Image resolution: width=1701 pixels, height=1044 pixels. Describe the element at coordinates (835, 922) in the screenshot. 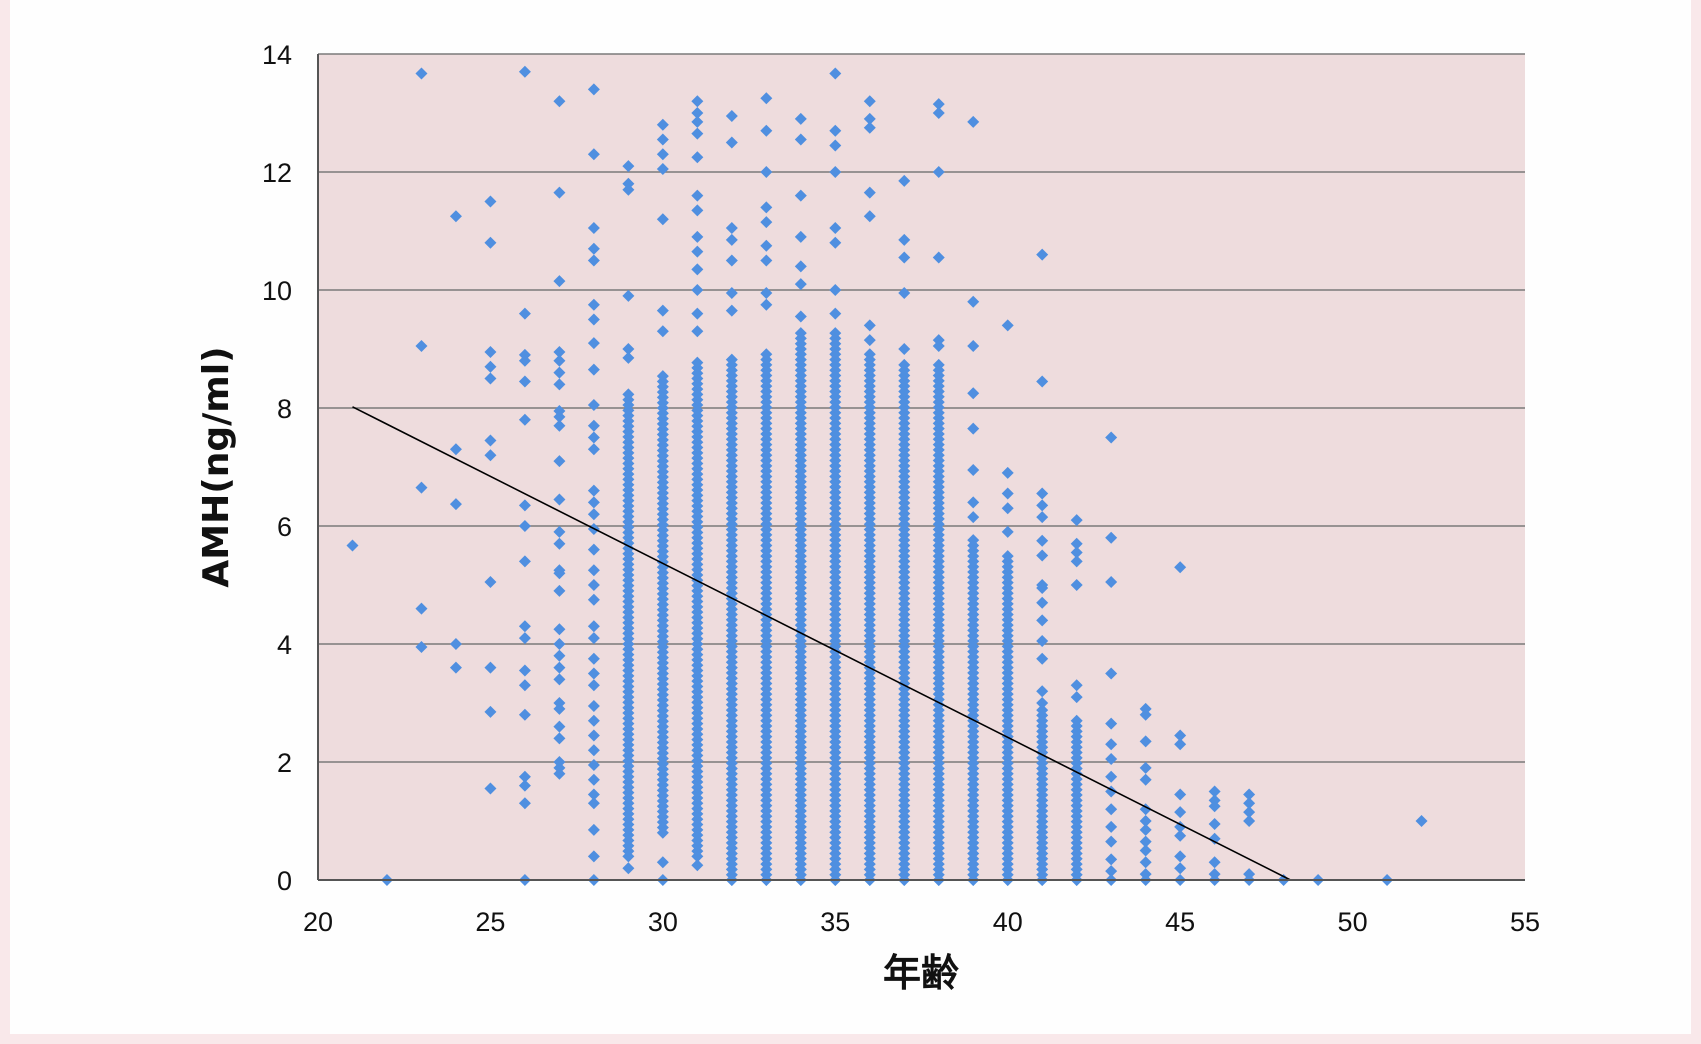

I see `x-tick-label: 35` at that location.